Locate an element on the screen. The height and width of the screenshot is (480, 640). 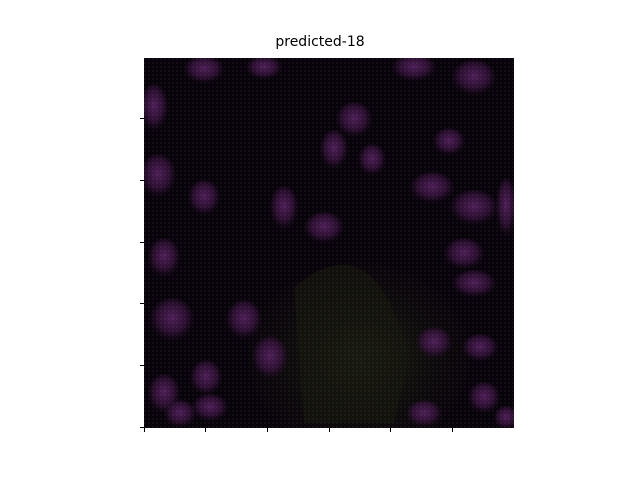
plot-title: predicted-18 is located at coordinates (320, 42).